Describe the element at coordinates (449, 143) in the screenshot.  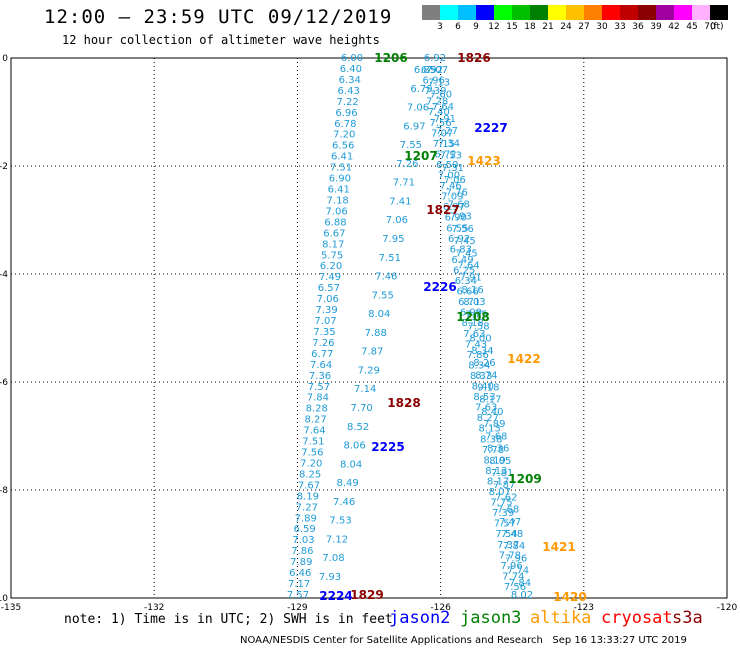
I see `swh-value: 7.34` at that location.